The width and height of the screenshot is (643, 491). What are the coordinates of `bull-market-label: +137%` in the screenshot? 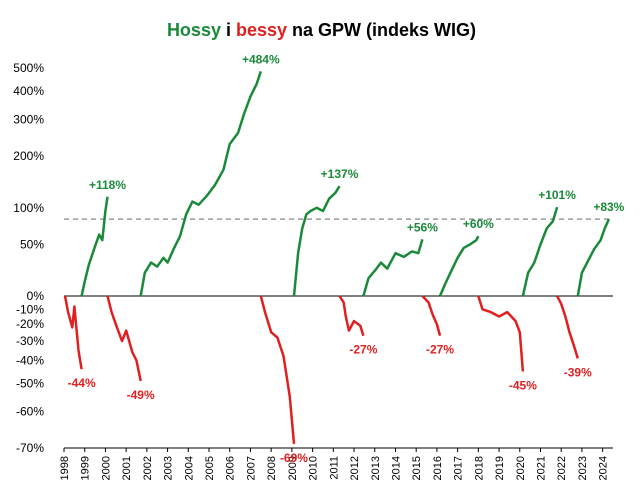 It's located at (340, 174).